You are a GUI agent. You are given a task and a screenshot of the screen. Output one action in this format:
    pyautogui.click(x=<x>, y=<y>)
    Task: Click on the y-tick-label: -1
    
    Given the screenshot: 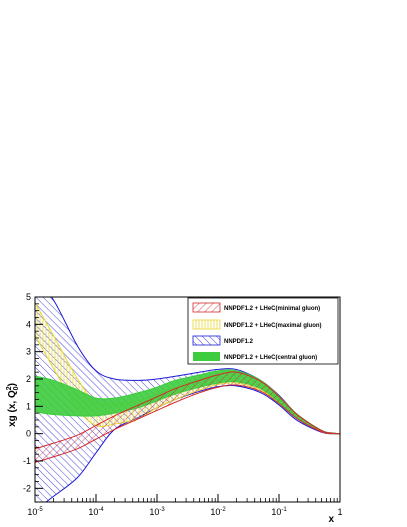 What is the action you would take?
    pyautogui.click(x=27, y=461)
    